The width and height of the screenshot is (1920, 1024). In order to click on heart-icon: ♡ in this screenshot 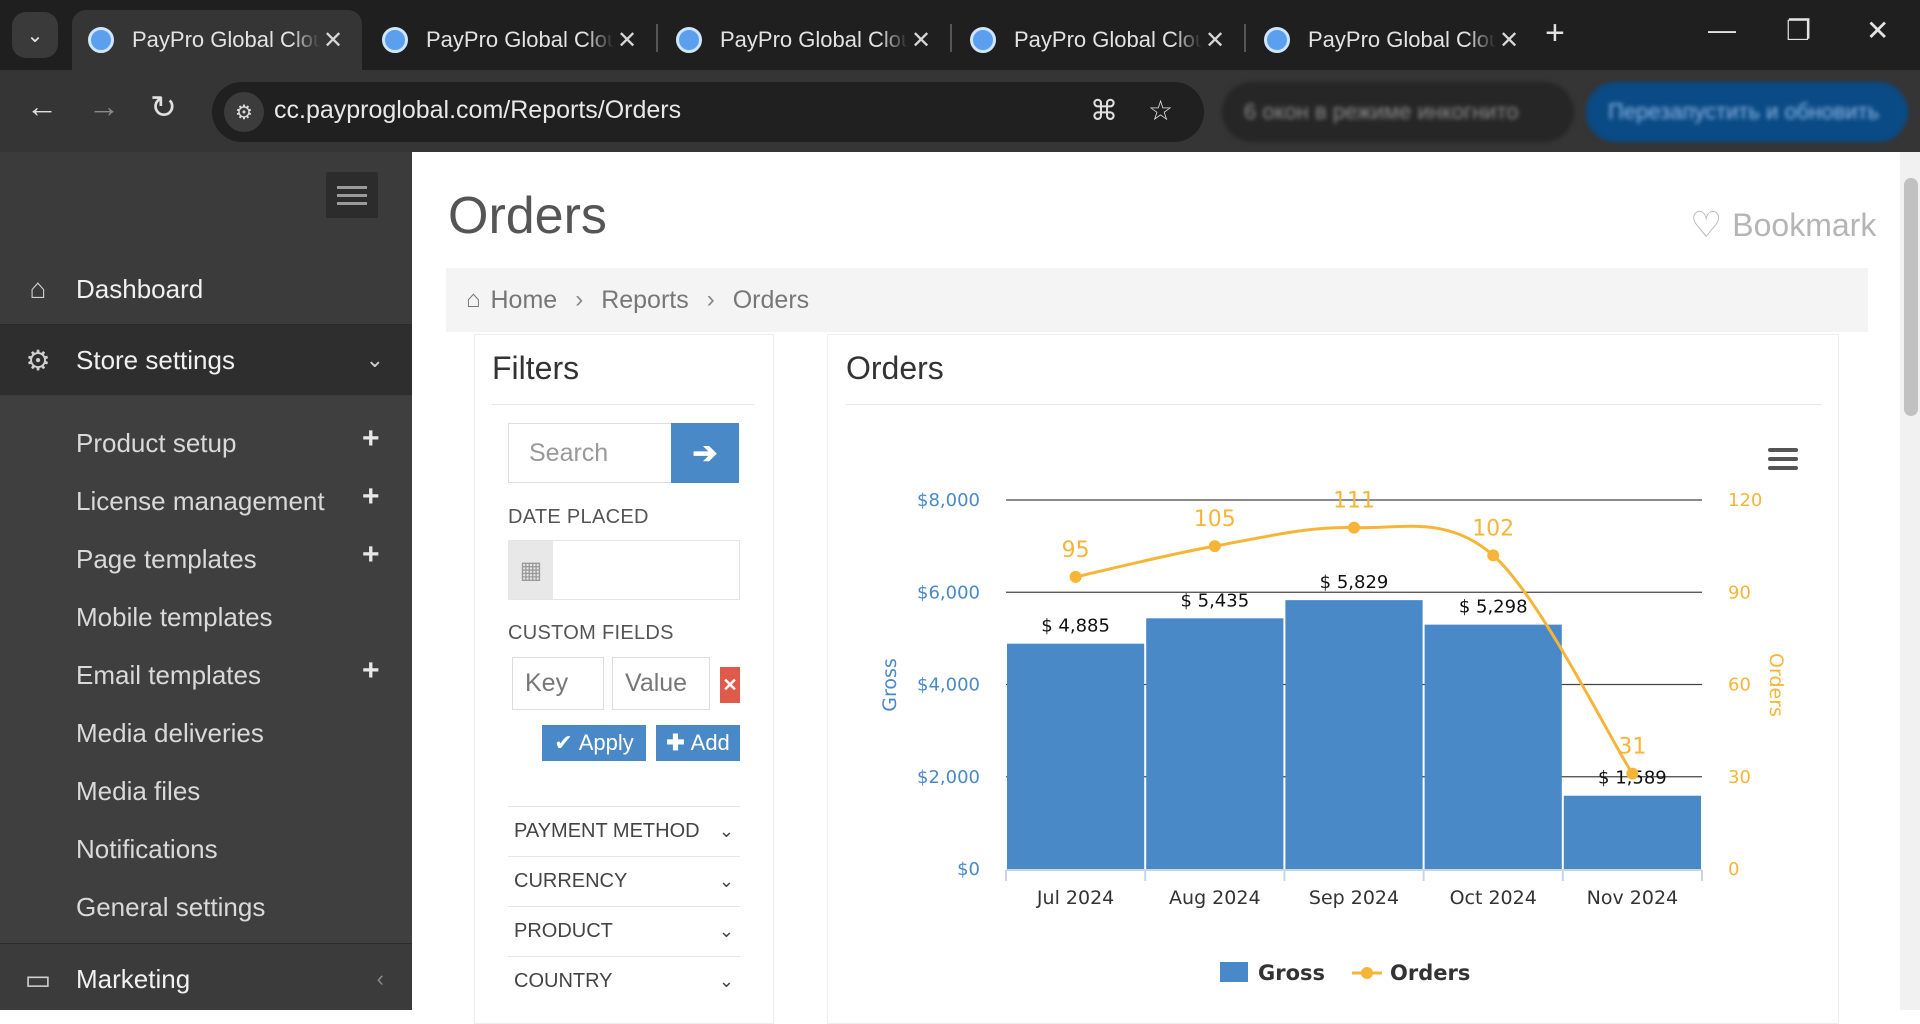, I will do `click(1706, 224)`.